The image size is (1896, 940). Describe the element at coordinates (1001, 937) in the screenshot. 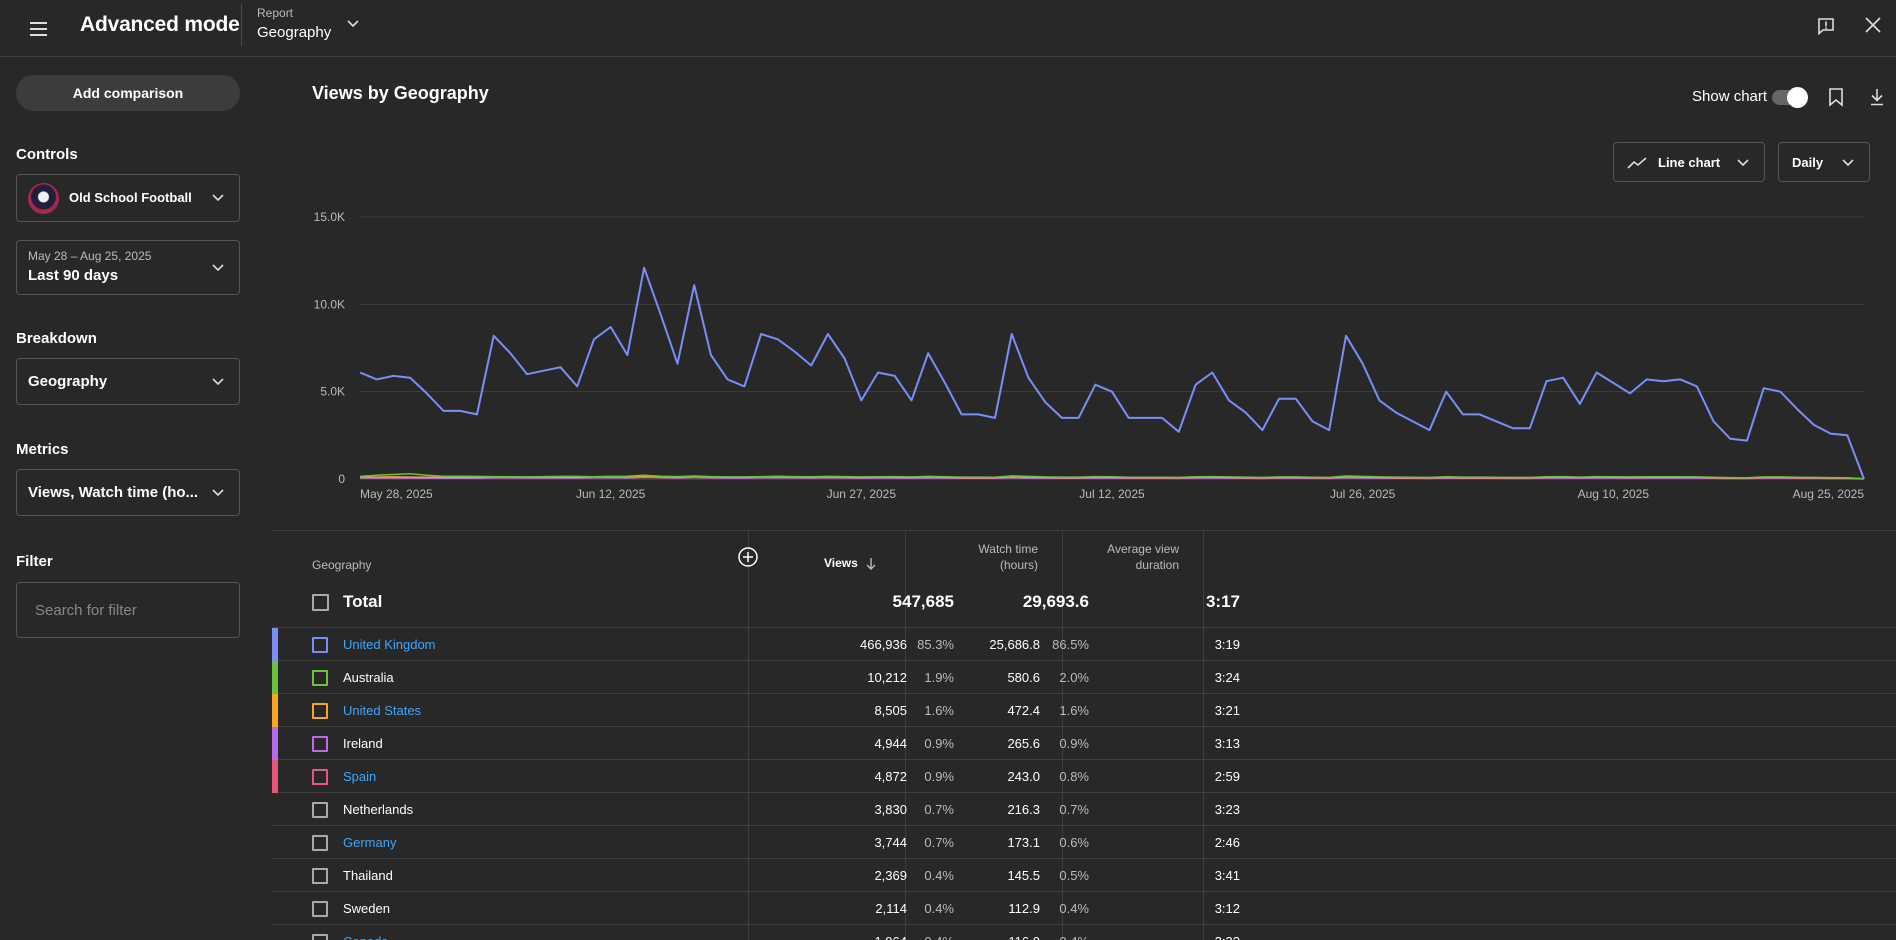

I see `watch-time-value: 116.0` at that location.